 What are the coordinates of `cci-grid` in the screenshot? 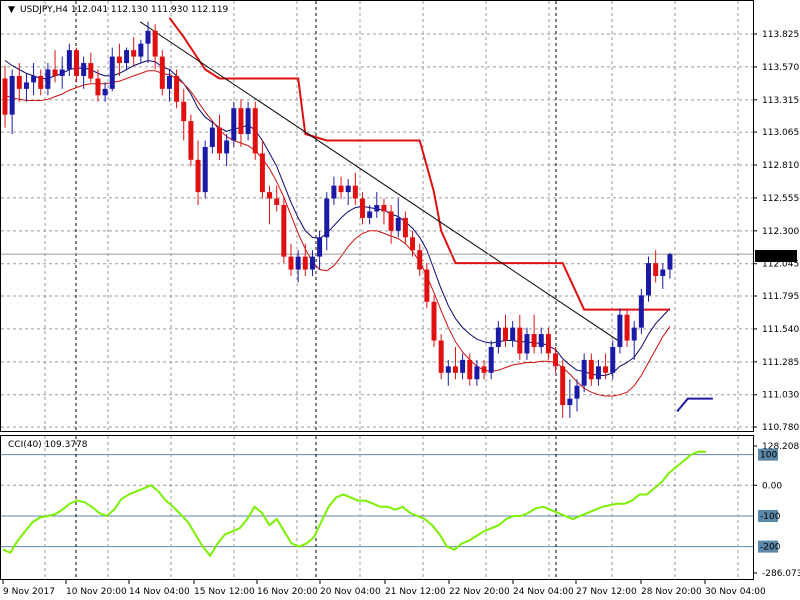 It's located at (377, 501).